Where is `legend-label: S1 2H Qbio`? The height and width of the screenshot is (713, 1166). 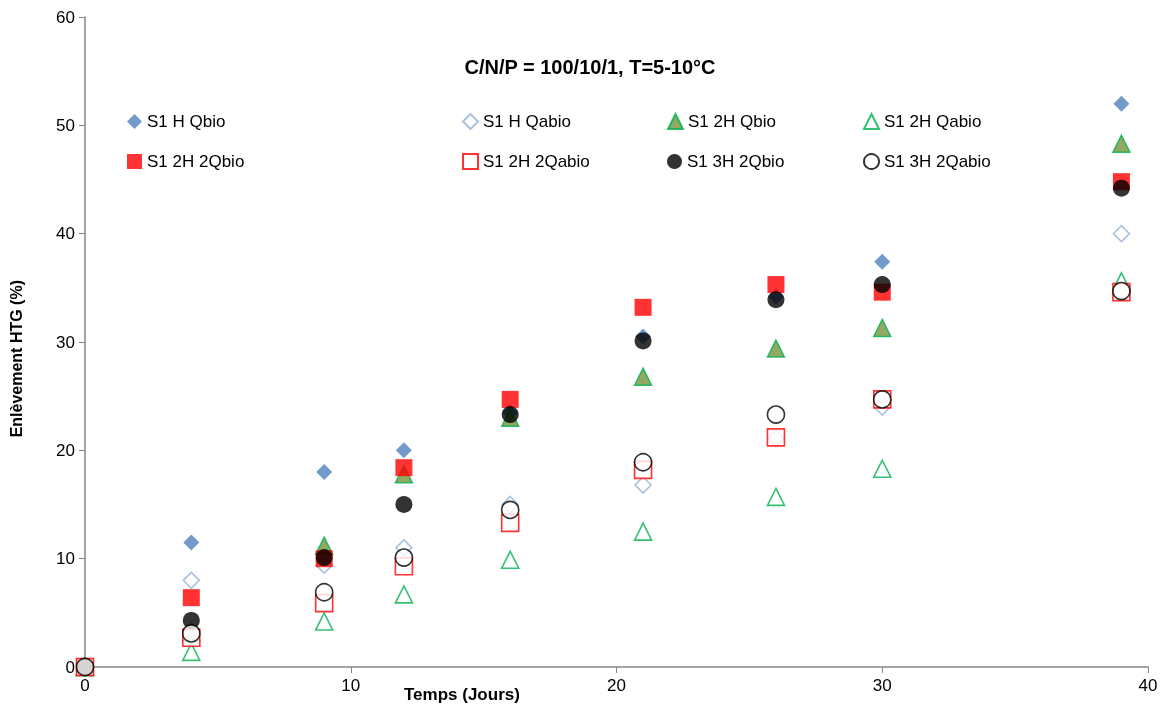
legend-label: S1 2H Qbio is located at coordinates (732, 121).